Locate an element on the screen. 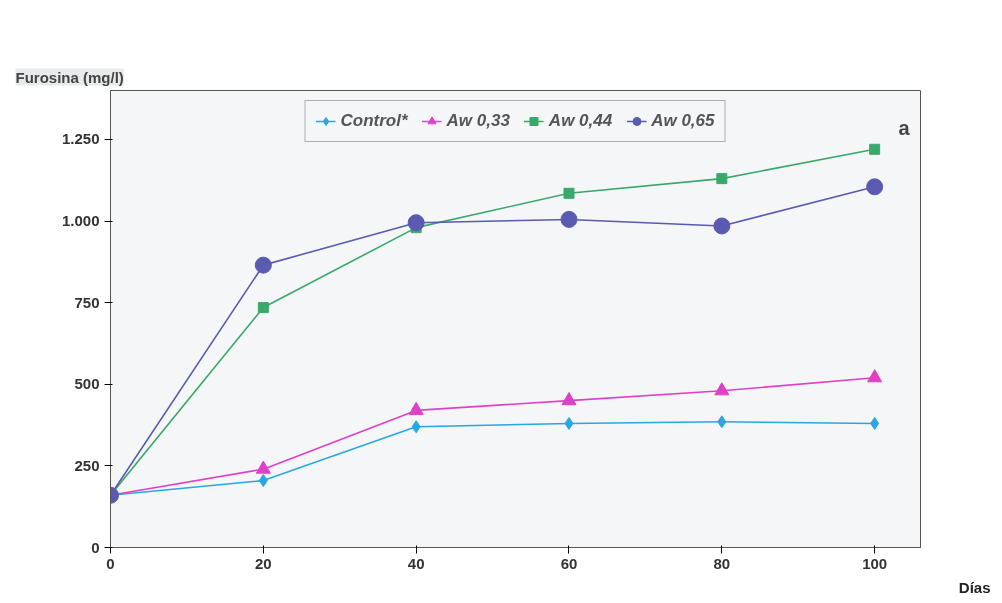 This screenshot has height=603, width=1002. legend-label: Aw 0,65 is located at coordinates (683, 121).